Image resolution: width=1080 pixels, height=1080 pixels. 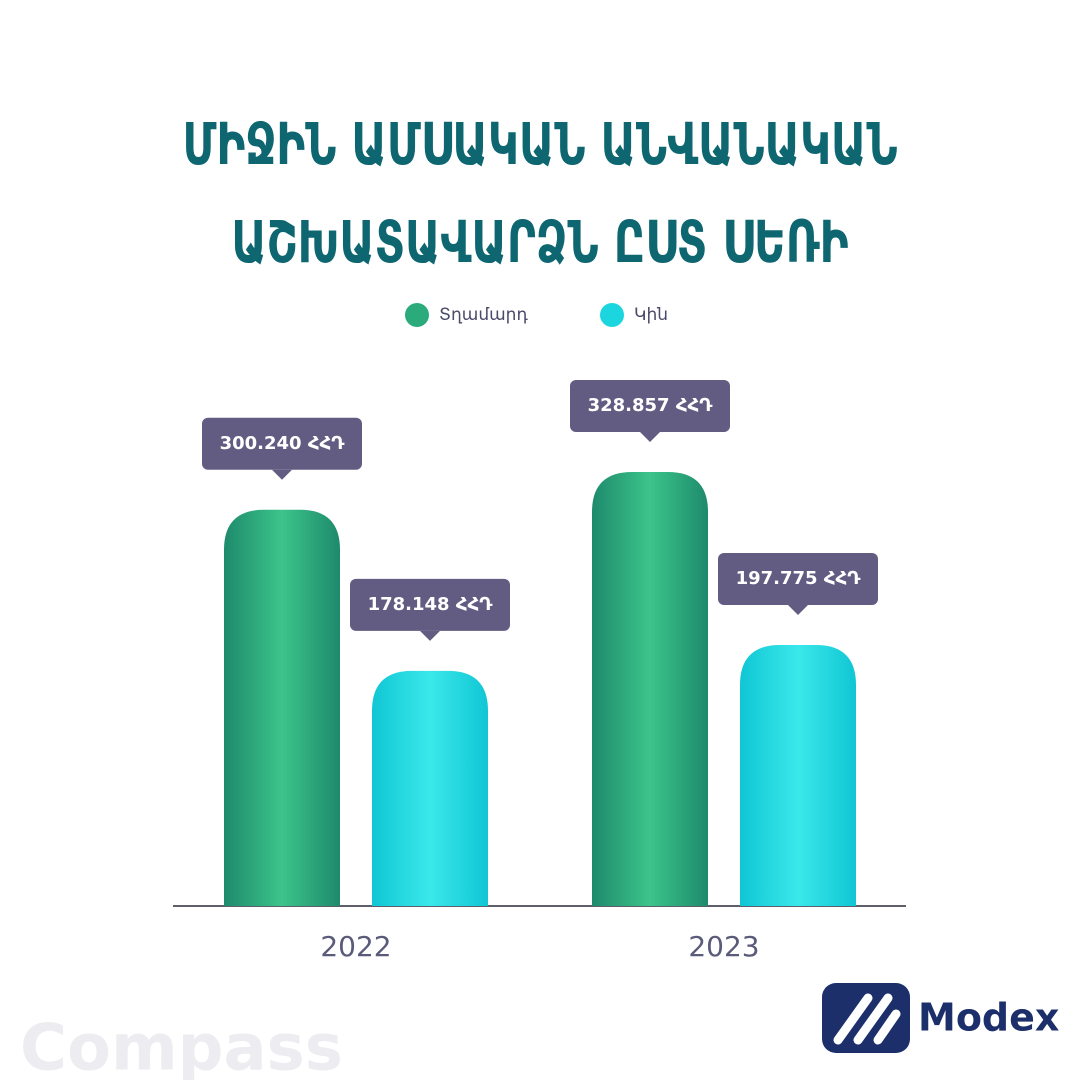 What do you see at coordinates (651, 315) in the screenshot?
I see `legend-label: Կին` at bounding box center [651, 315].